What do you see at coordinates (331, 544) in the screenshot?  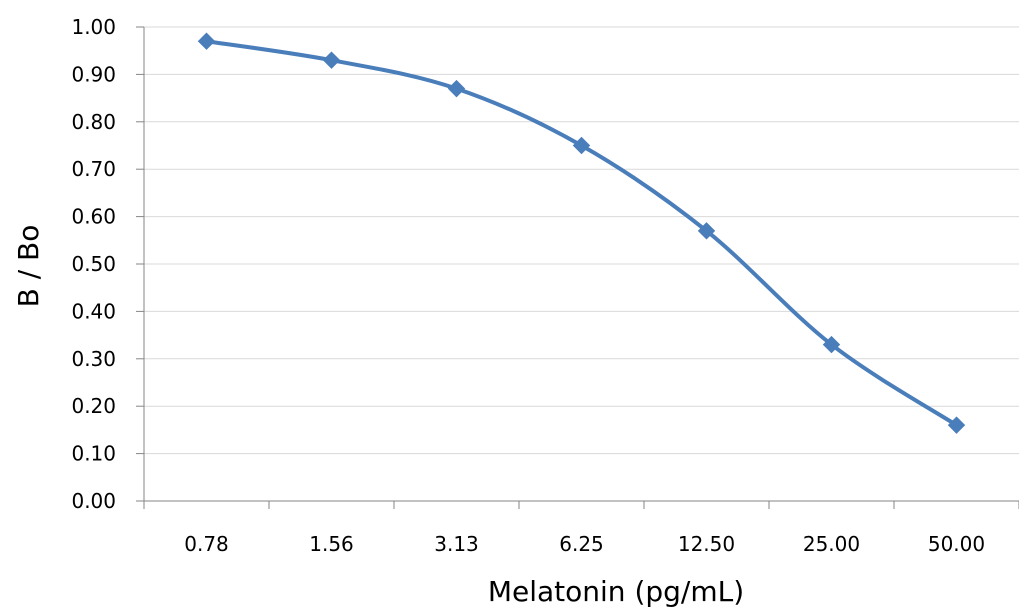 I see `x-tick-label: 1.56` at bounding box center [331, 544].